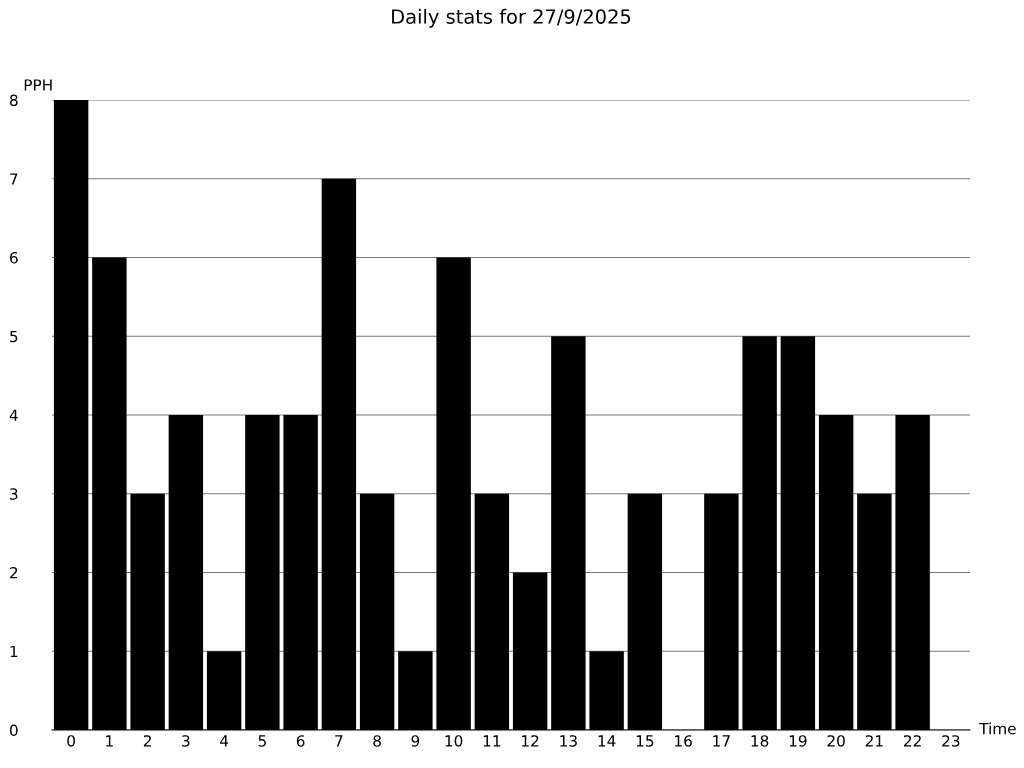 The width and height of the screenshot is (1024, 768). What do you see at coordinates (147, 741) in the screenshot?
I see `x-tick-label: 2` at bounding box center [147, 741].